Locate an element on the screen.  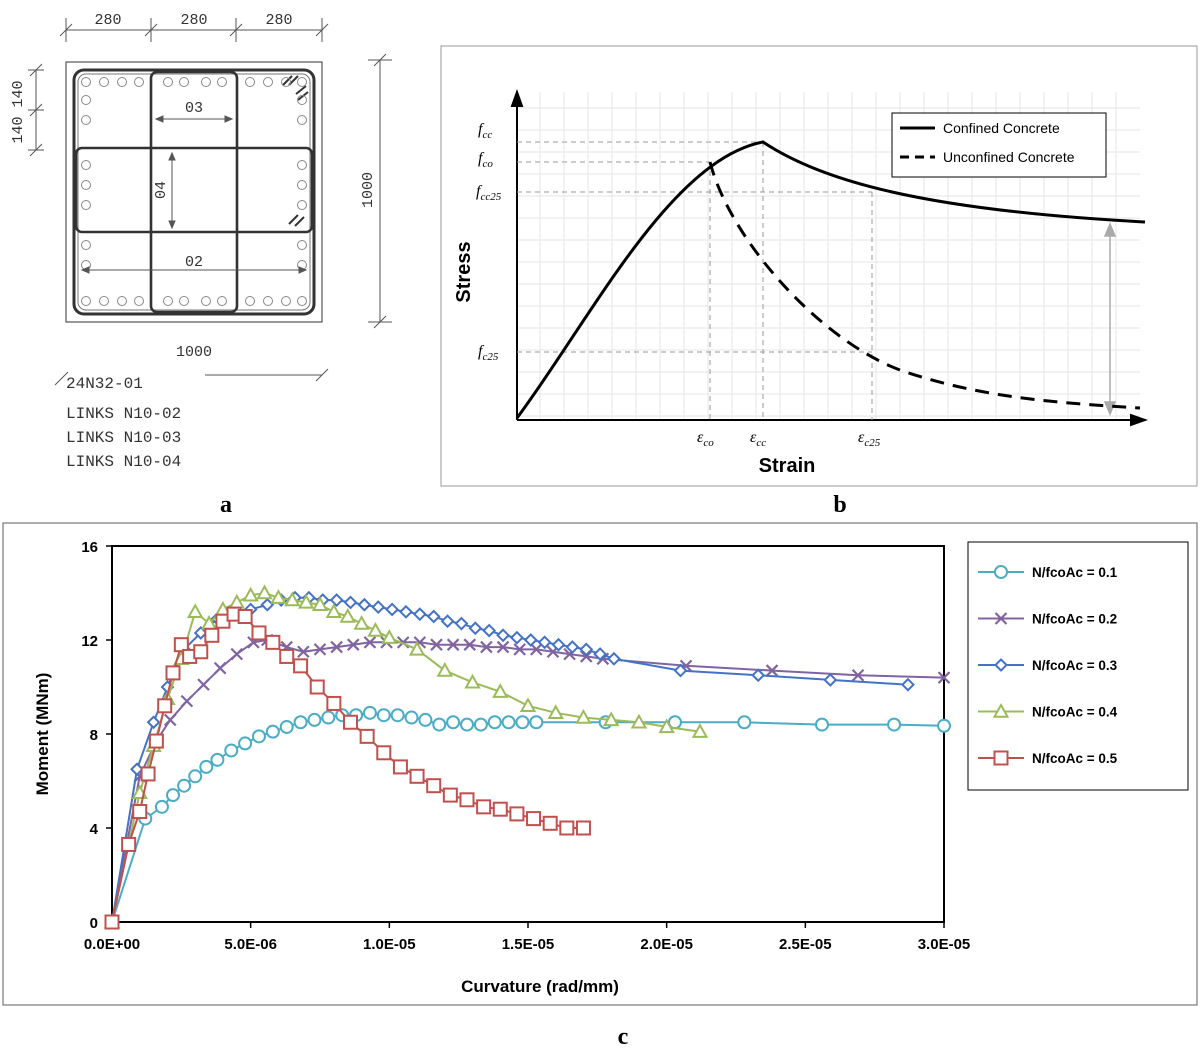
confined-concrete-curve is located at coordinates (830, 279).